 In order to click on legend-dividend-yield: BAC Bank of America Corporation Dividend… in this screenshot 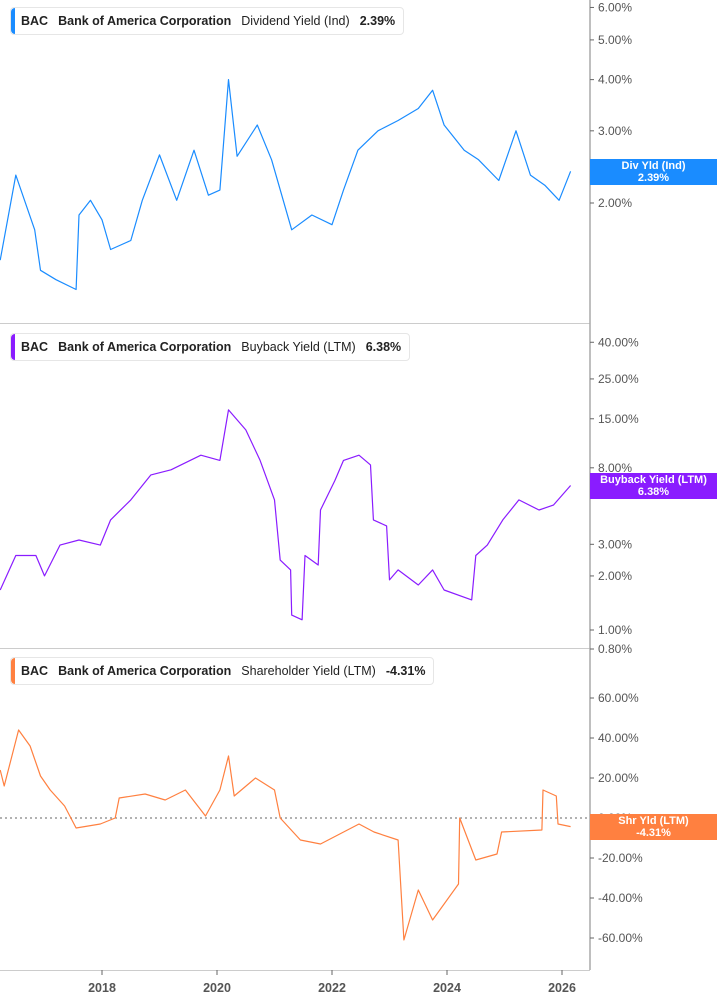, I will do `click(207, 21)`.